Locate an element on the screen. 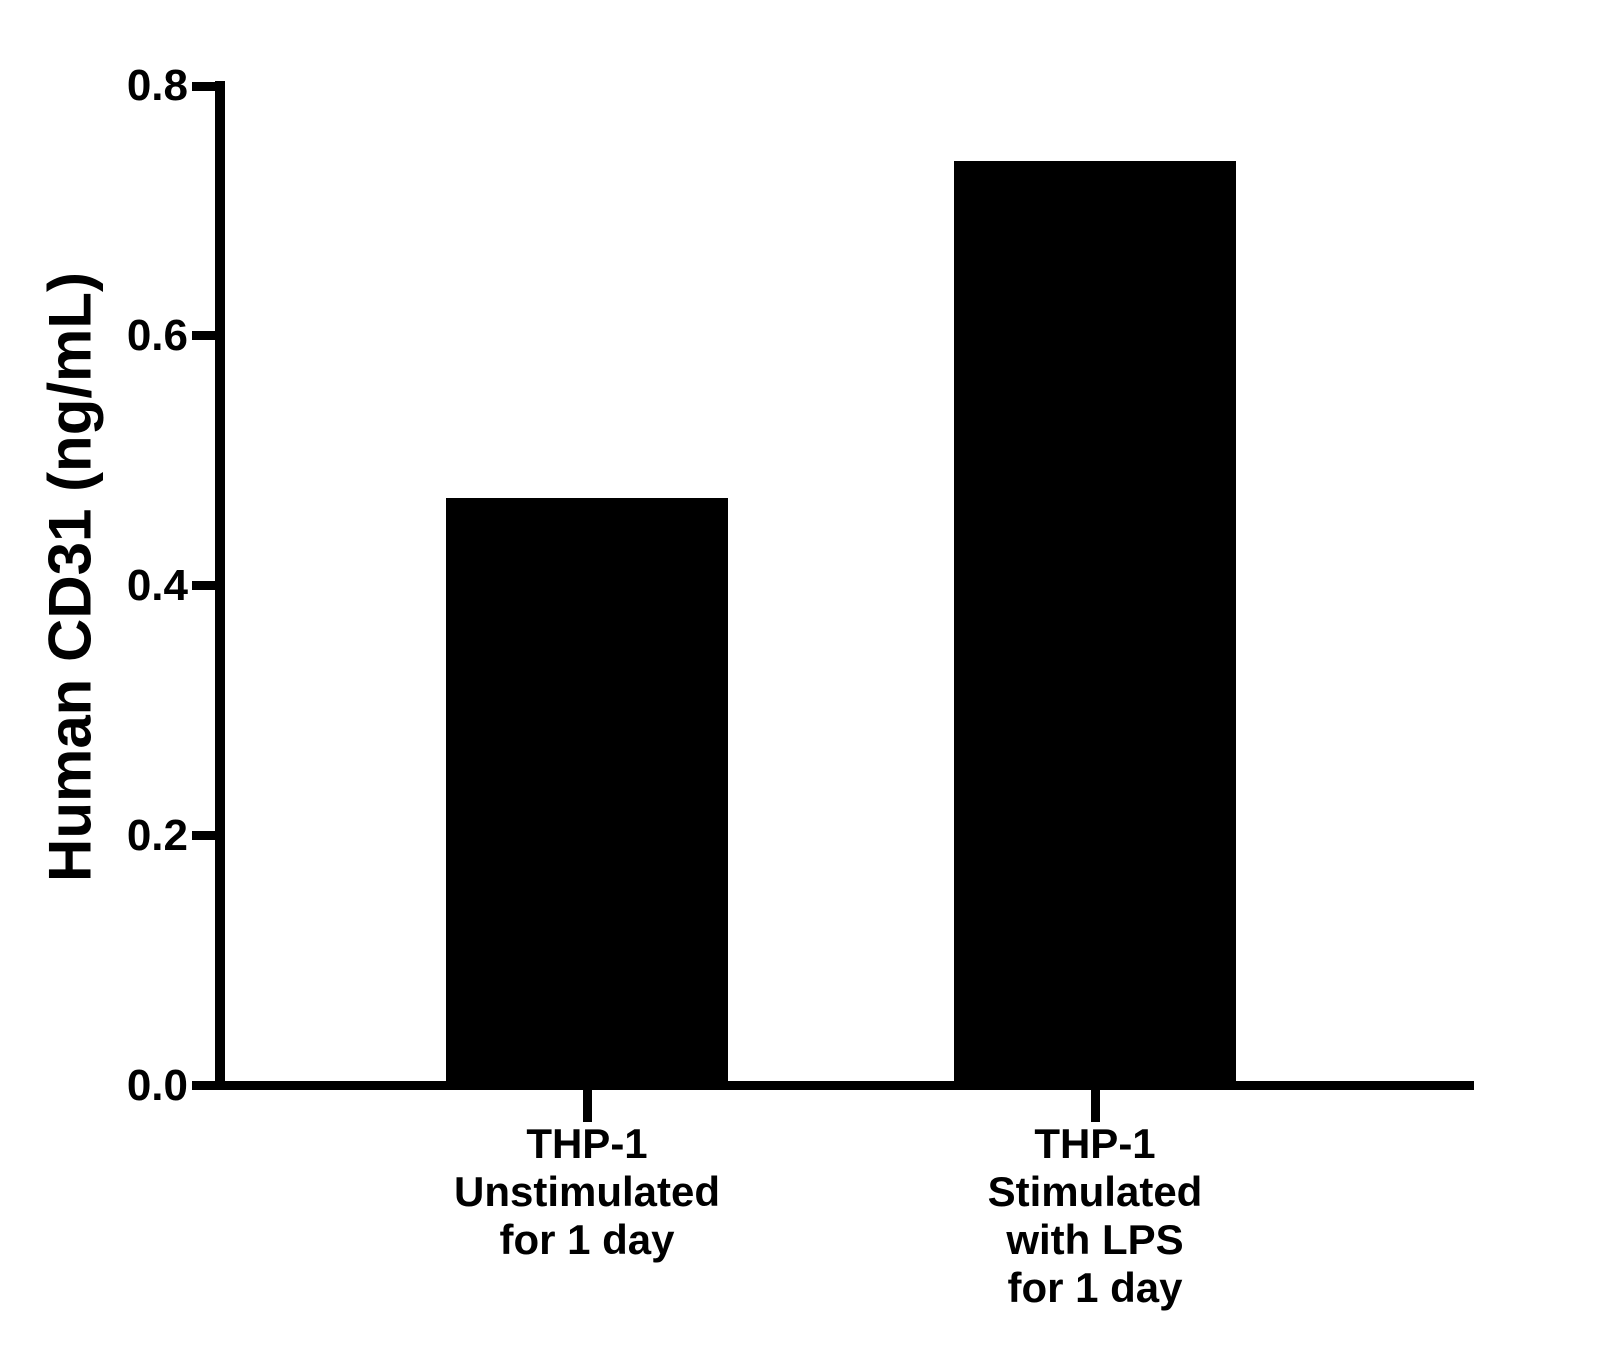 The image size is (1599, 1346). x-category-label-line: with LPS is located at coordinates (1095, 1239).